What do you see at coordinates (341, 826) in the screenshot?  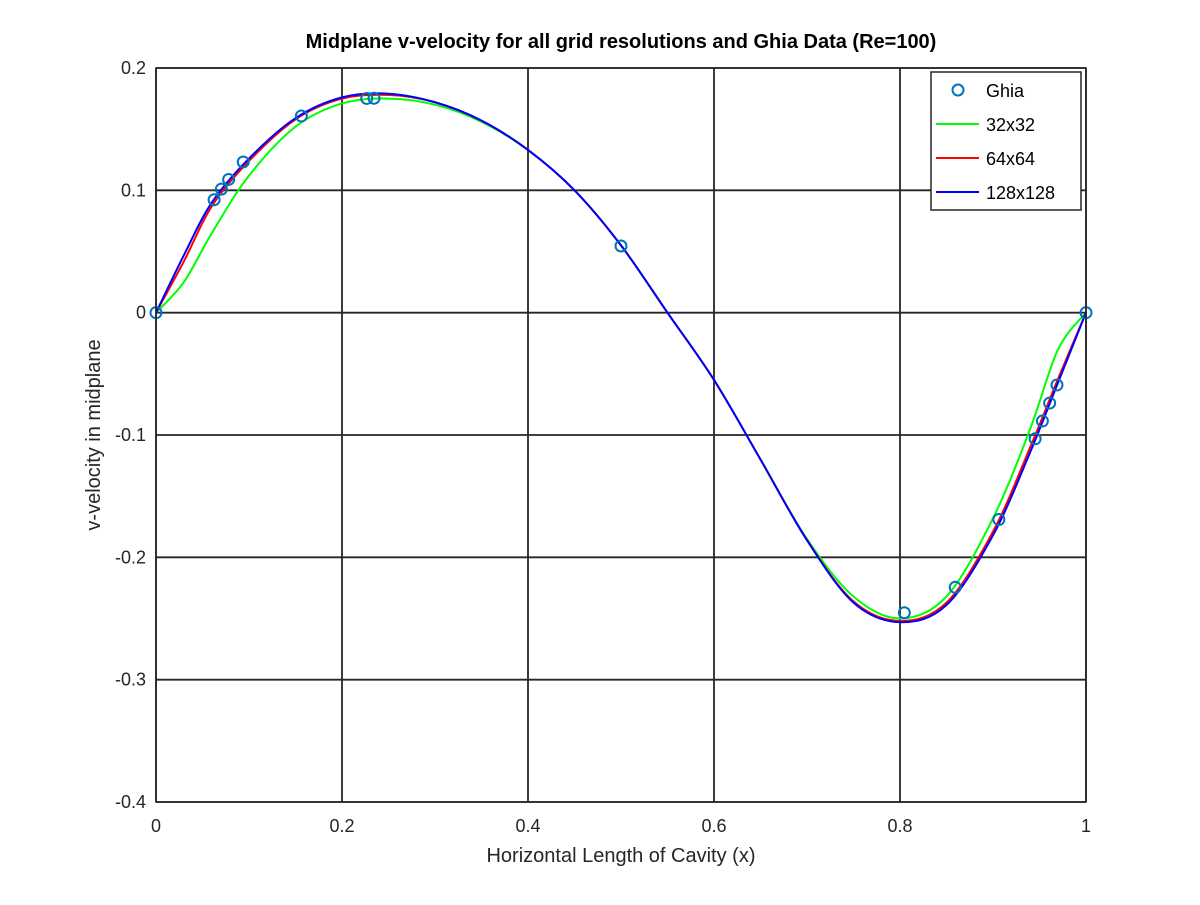 I see `x-tick-label: 0.2` at bounding box center [341, 826].